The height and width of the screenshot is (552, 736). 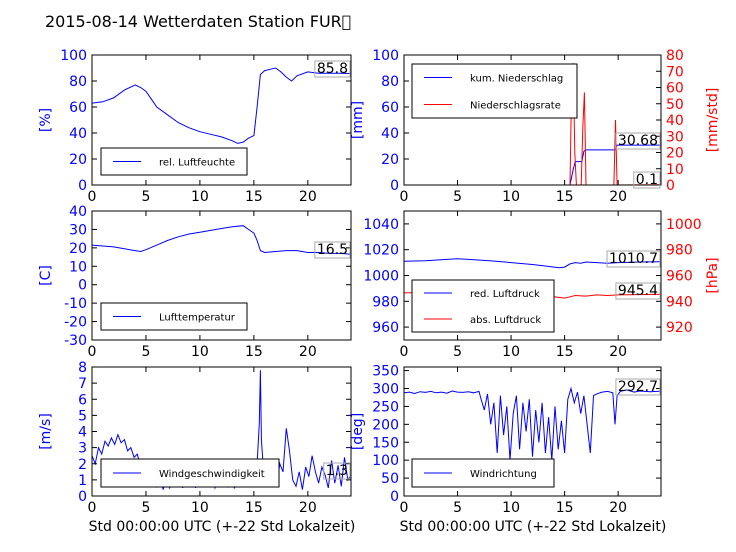 What do you see at coordinates (385, 328) in the screenshot?
I see `y-tick-label-pressure-0: 960` at bounding box center [385, 328].